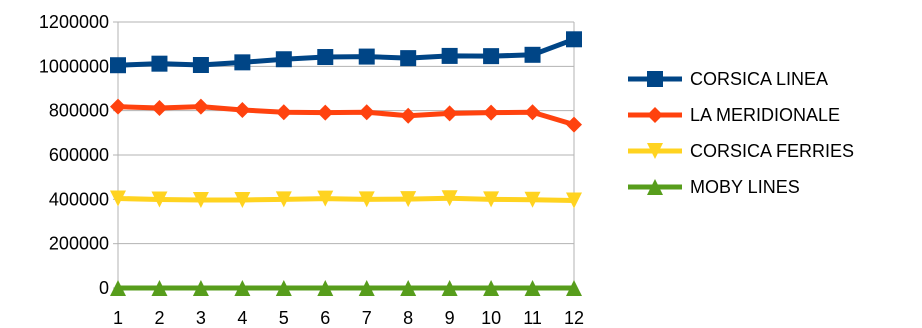 The height and width of the screenshot is (328, 922). Describe the element at coordinates (765, 115) in the screenshot. I see `legend-label: LA MERIDIONALE` at that location.